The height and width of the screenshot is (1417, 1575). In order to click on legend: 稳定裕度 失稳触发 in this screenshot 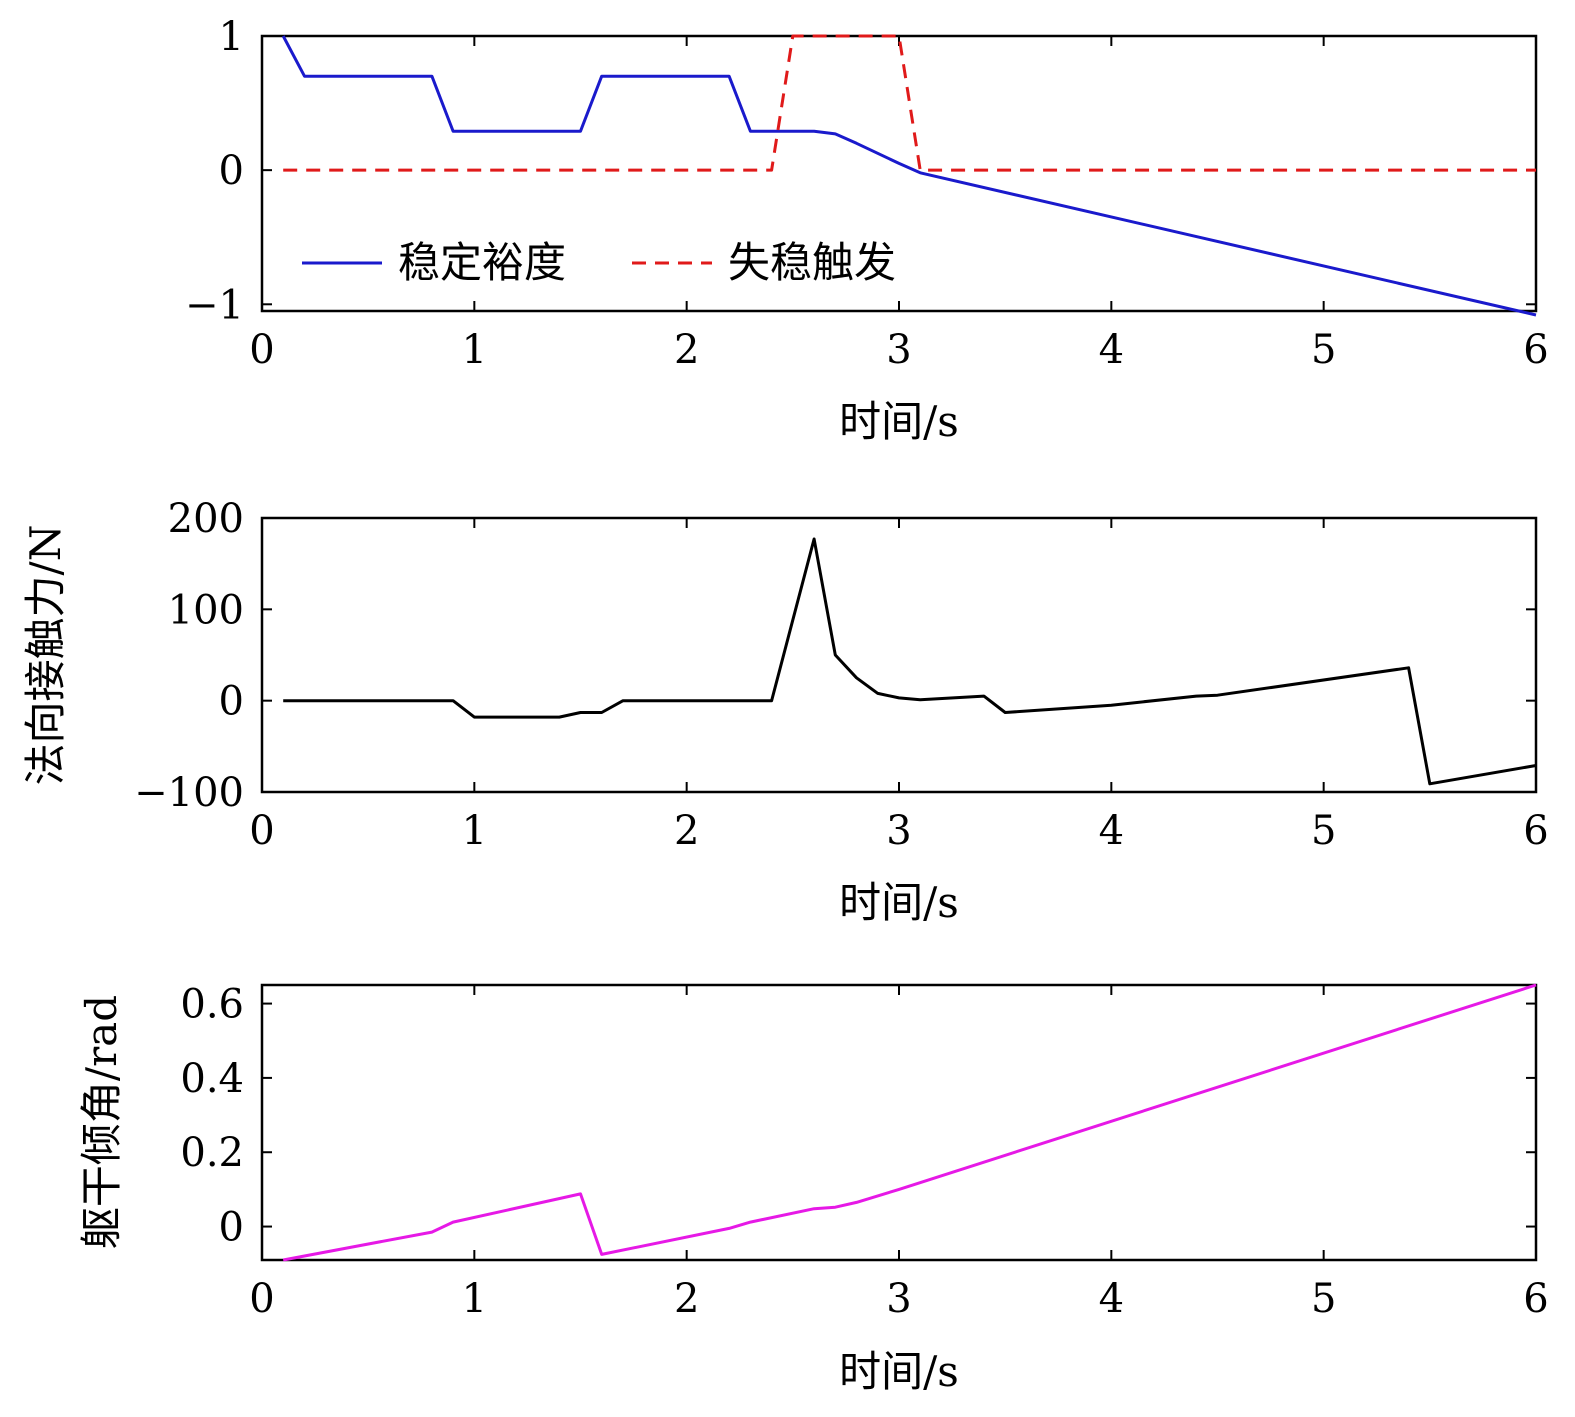, I will do `click(599, 262)`.